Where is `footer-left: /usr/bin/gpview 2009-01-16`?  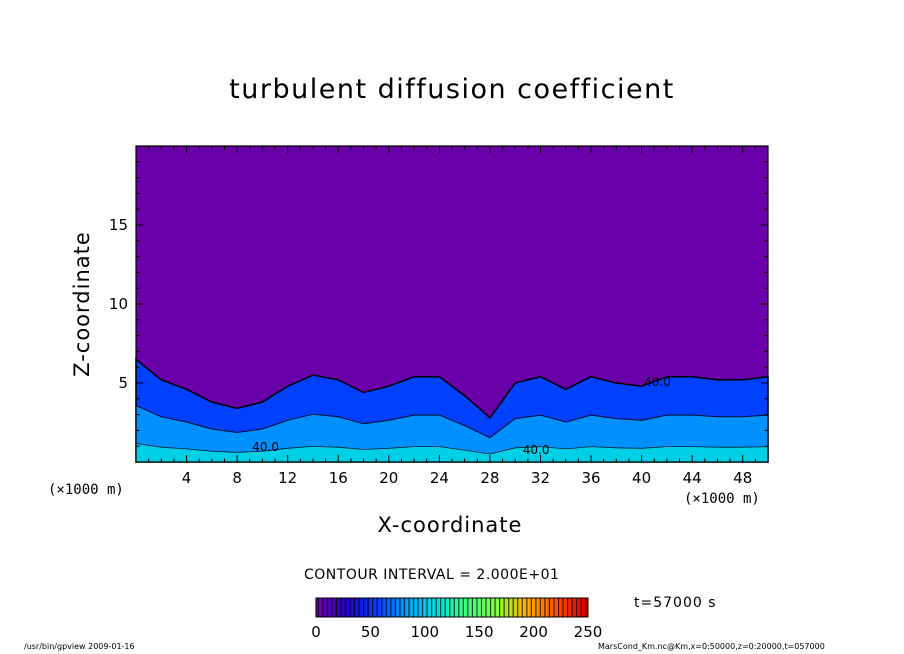 footer-left: /usr/bin/gpview 2009-01-16 is located at coordinates (79, 646).